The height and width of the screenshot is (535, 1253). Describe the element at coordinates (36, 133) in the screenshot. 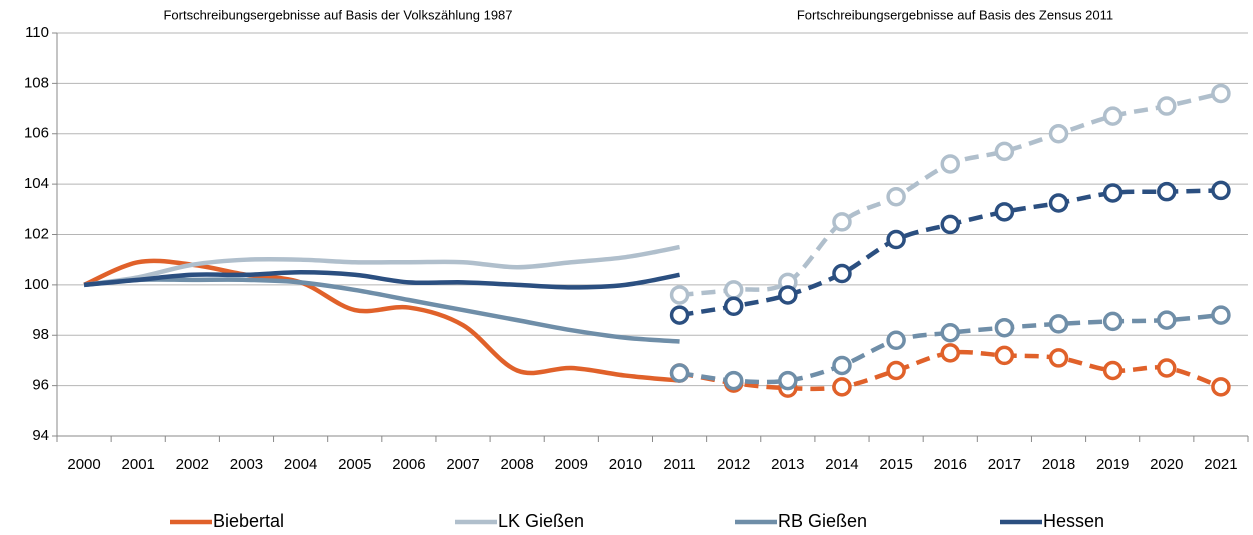

I see `y-tick-label: 106` at that location.